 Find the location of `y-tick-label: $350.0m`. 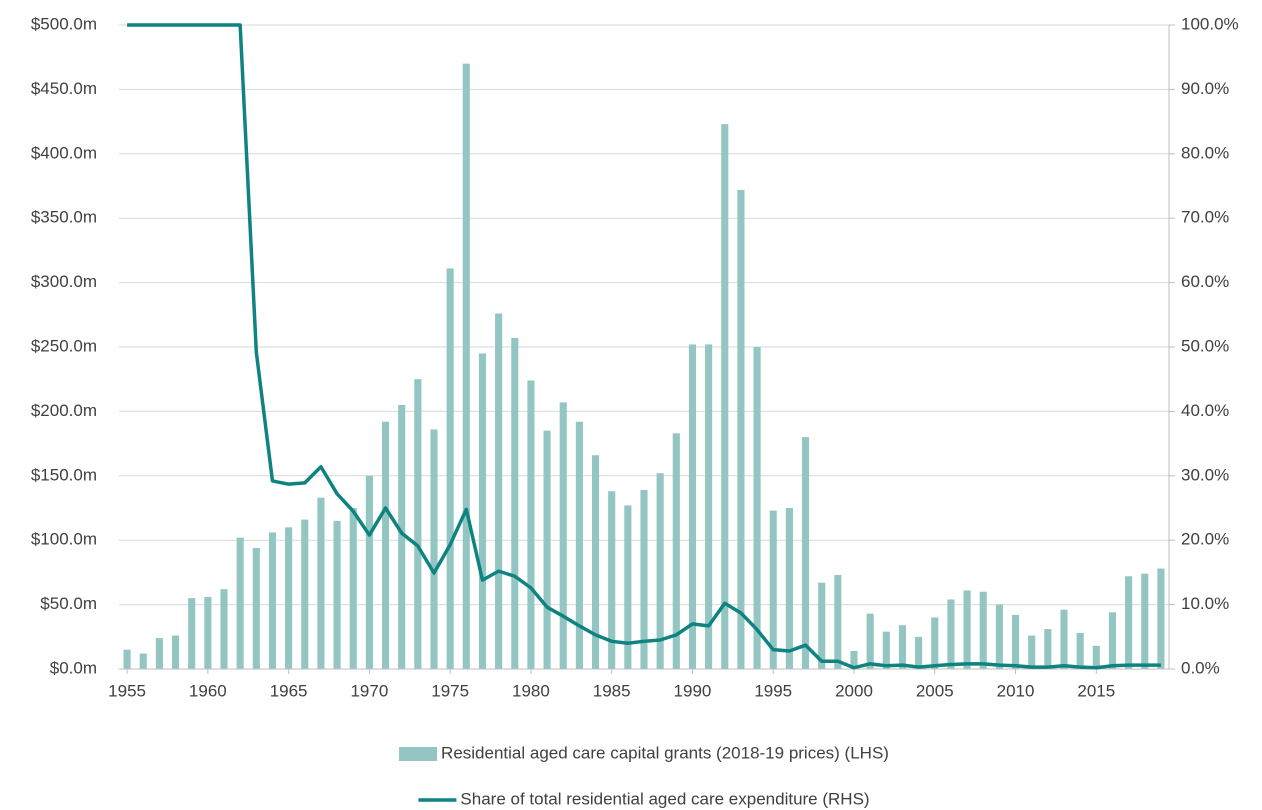

y-tick-label: $350.0m is located at coordinates (64, 217).